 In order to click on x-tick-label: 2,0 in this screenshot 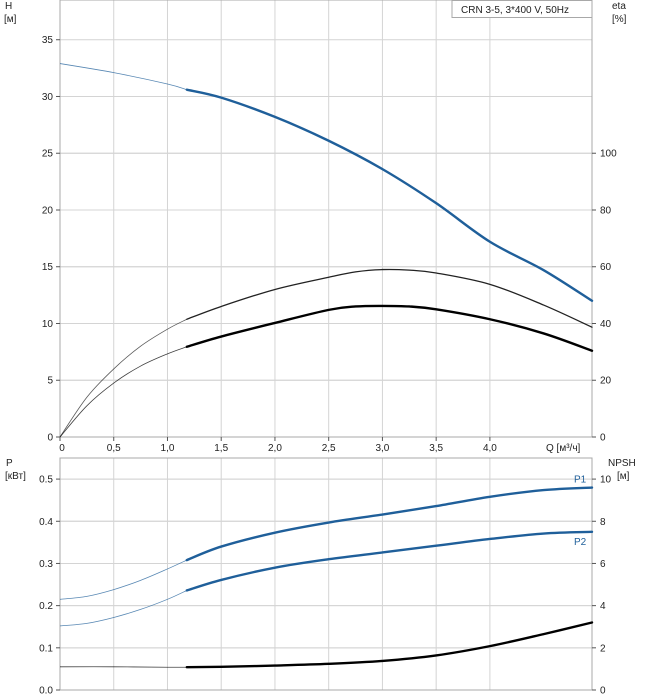, I will do `click(275, 448)`.